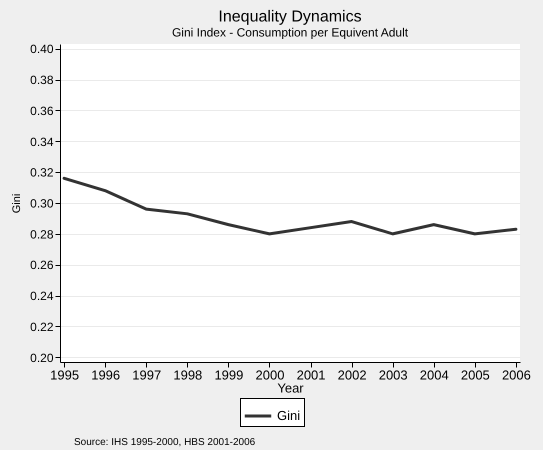 This screenshot has width=543, height=450. Describe the element at coordinates (311, 375) in the screenshot. I see `x-tick-label: 2001` at that location.